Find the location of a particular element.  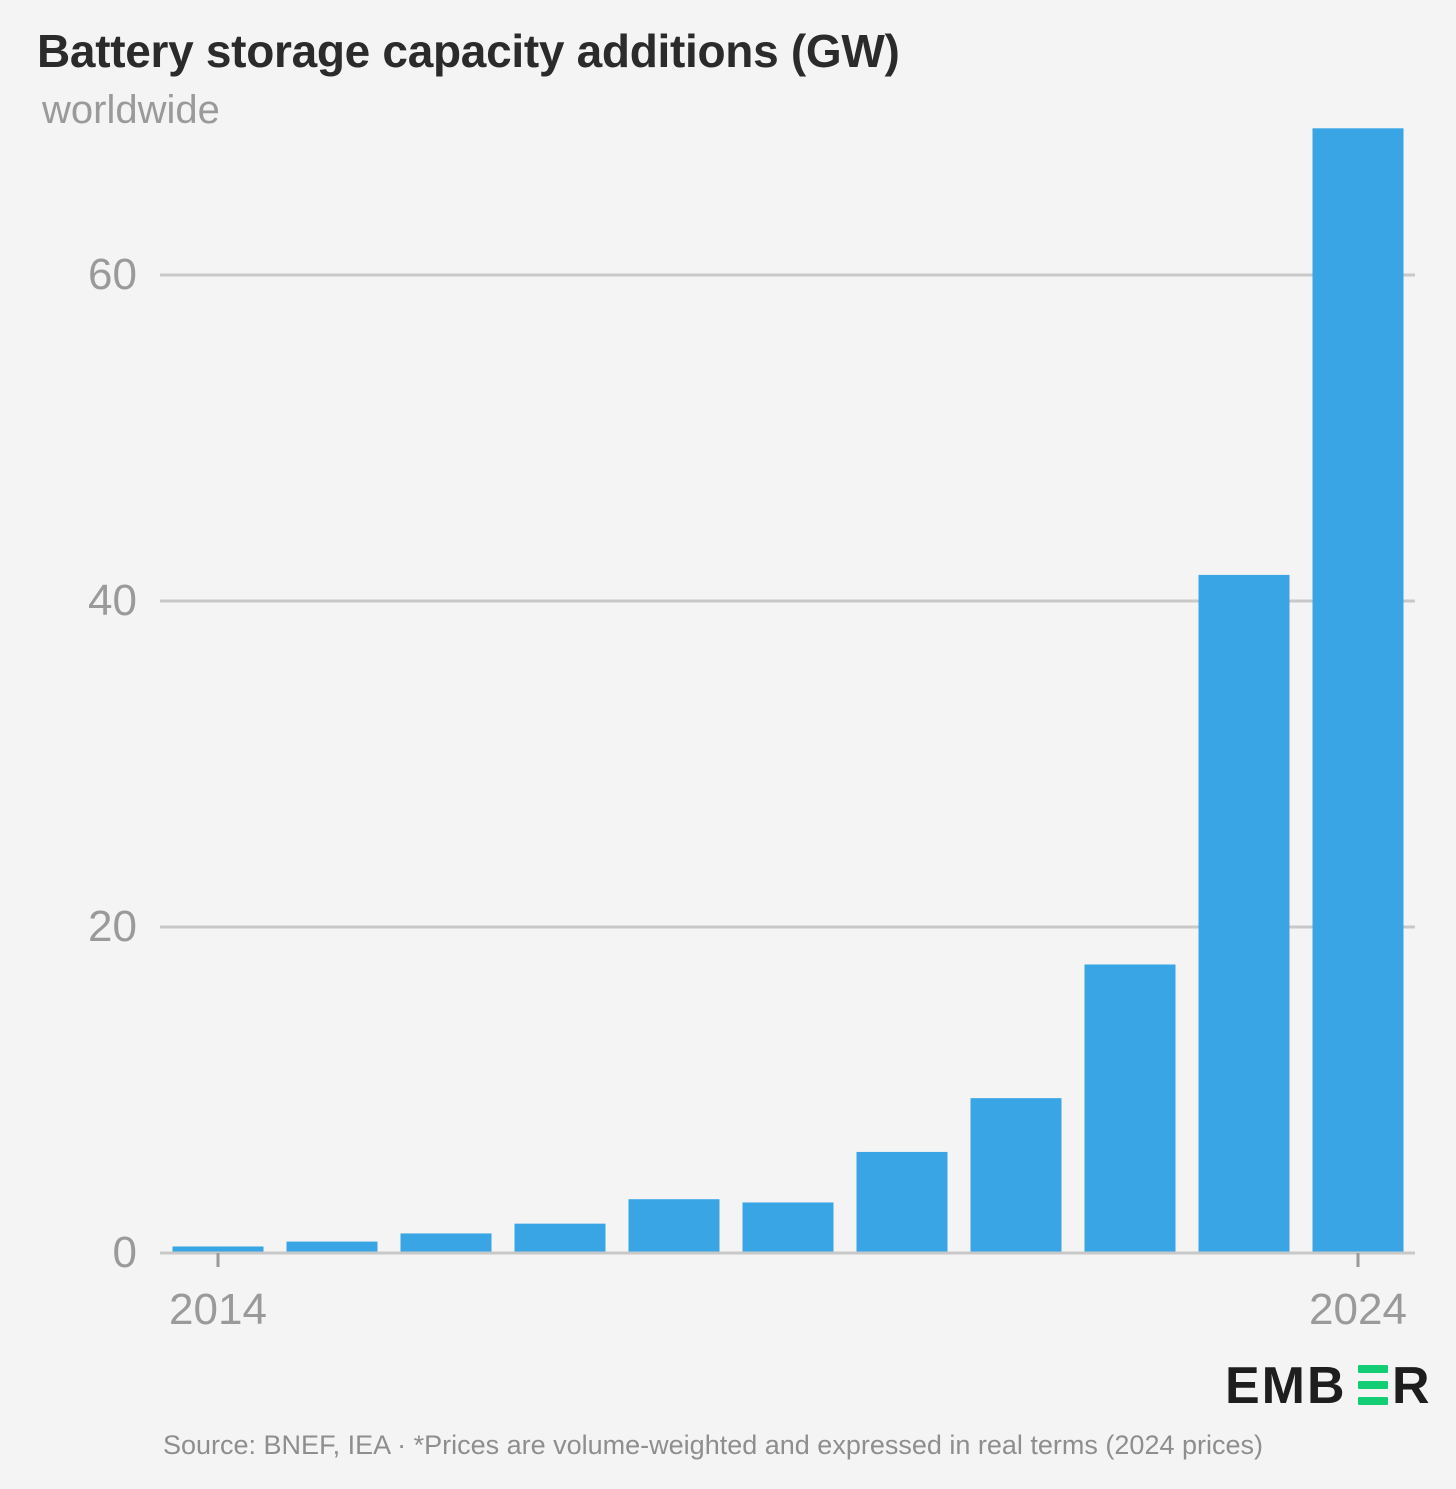

y-tick-label: 0 is located at coordinates (125, 1252).